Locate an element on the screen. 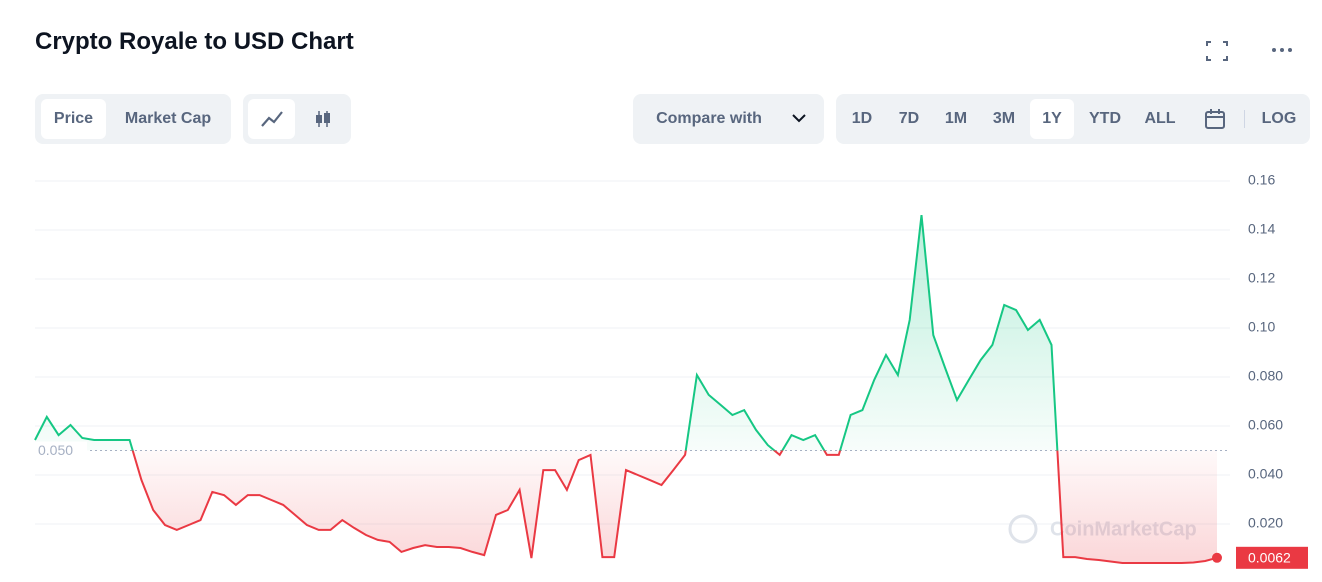 The image size is (1322, 582). y-tick-label: 0.10 is located at coordinates (1261, 327).